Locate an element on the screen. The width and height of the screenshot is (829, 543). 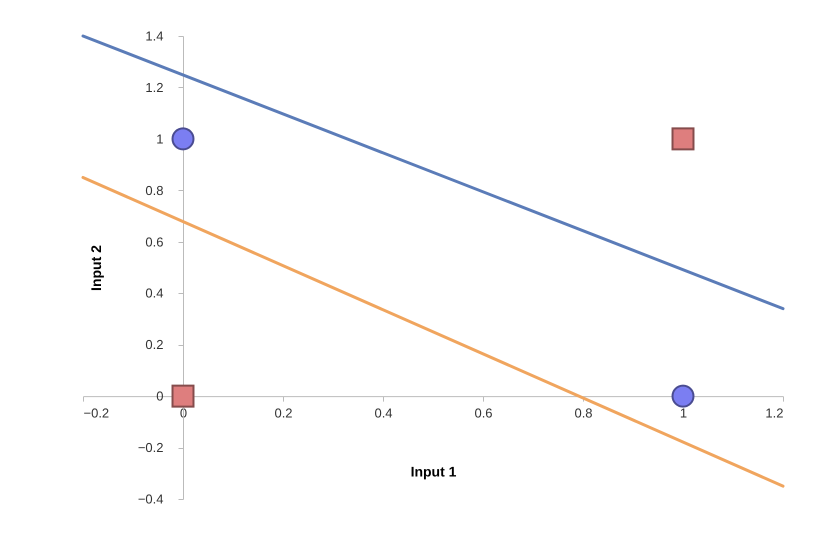
y-tick-label: 1 is located at coordinates (160, 138).